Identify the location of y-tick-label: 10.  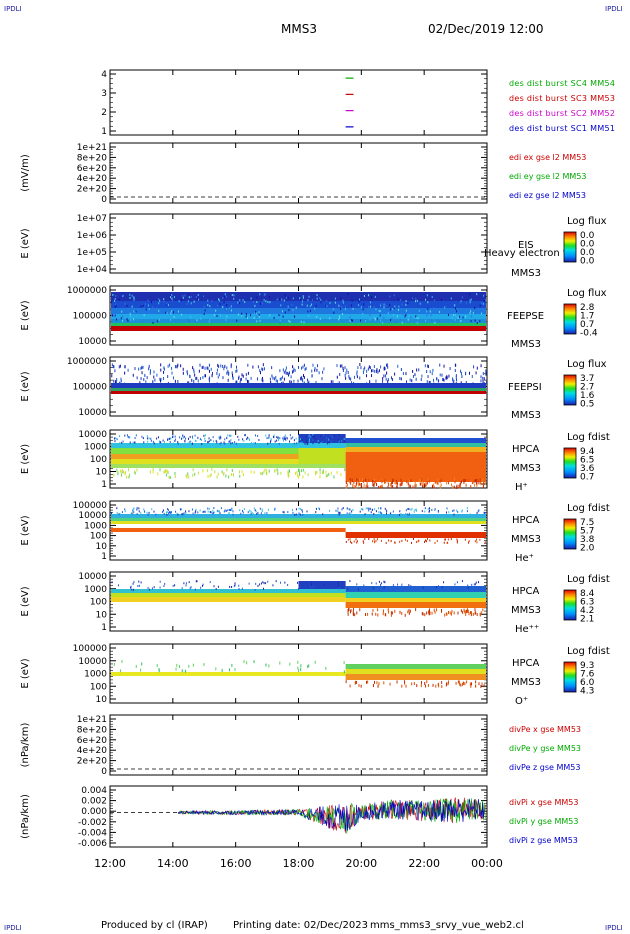
(102, 547).